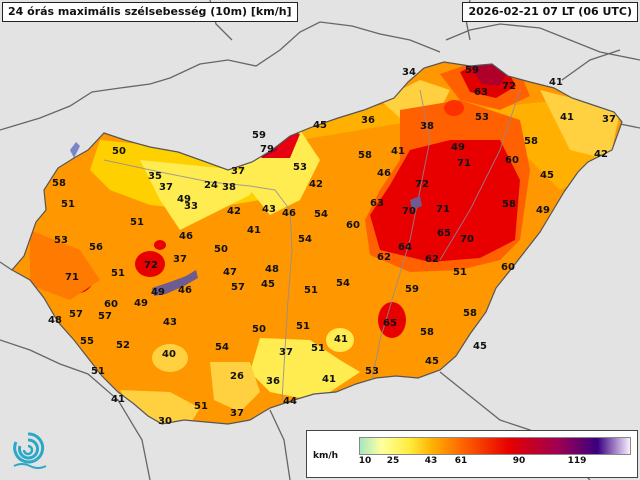 This screenshot has height=480, width=640. I want to click on lake-neusiedl, so click(75, 150).